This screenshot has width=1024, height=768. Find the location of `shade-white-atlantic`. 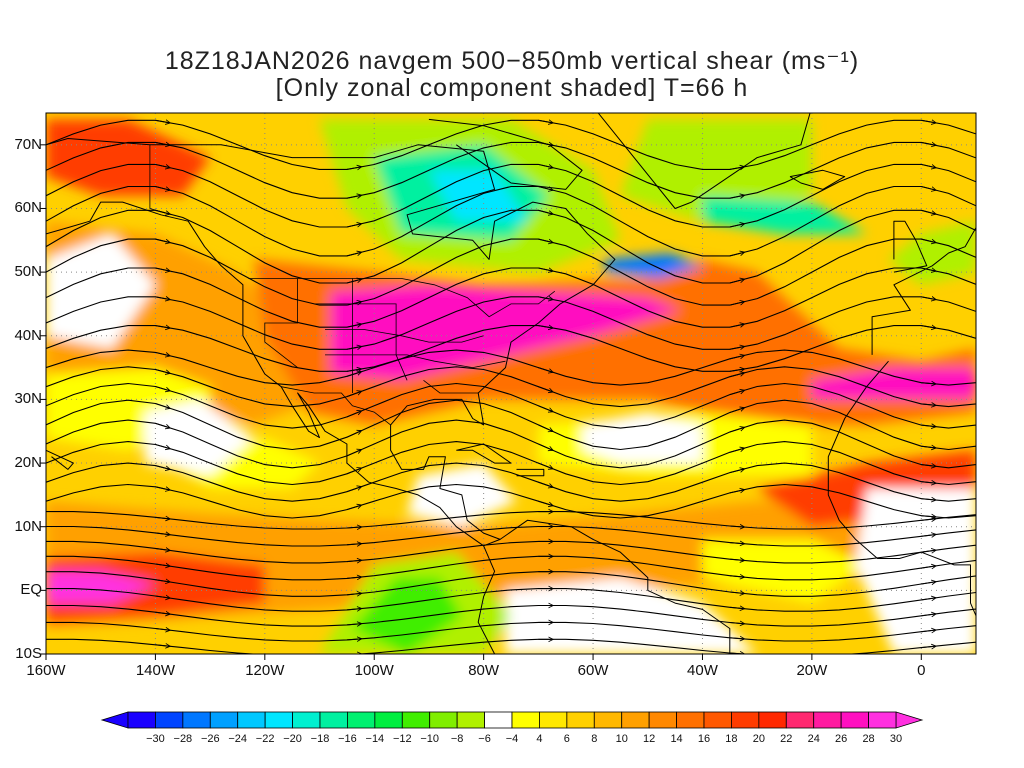

shade-white-atlantic is located at coordinates (642, 438).